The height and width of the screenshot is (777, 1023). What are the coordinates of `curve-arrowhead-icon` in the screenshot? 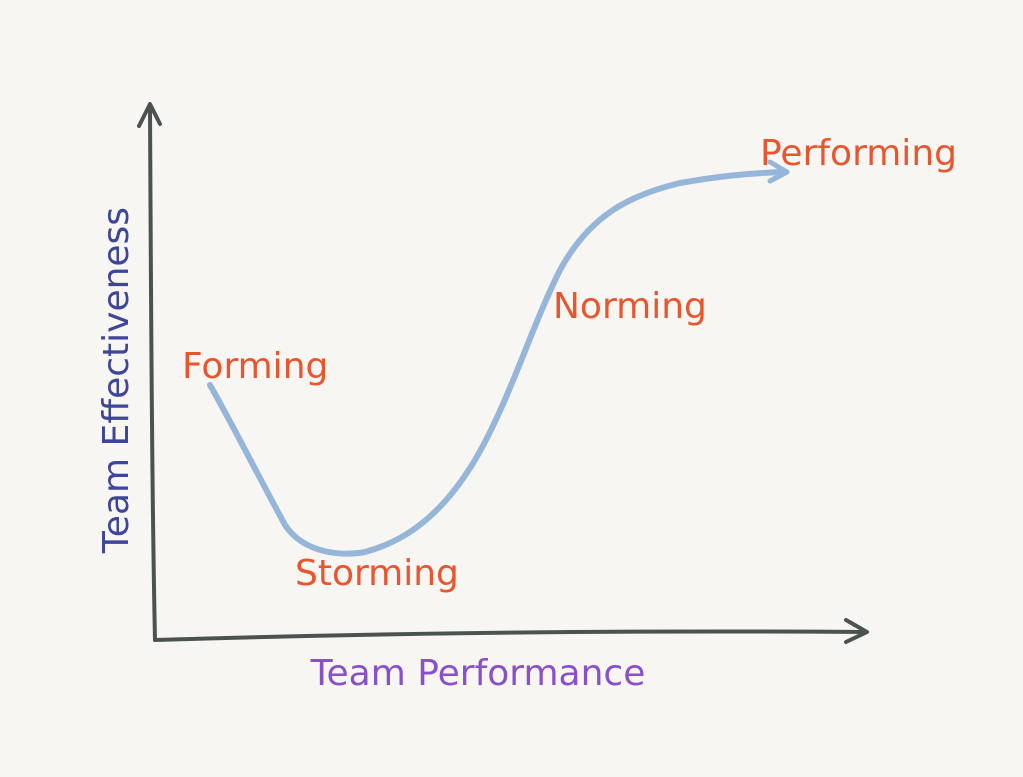 It's located at (778, 171).